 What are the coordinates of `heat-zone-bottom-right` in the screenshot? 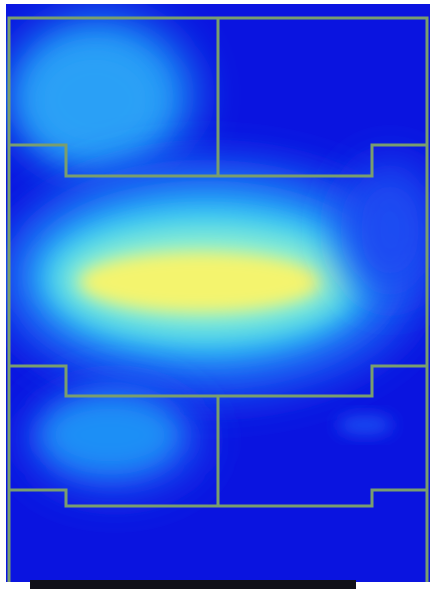 It's located at (365, 425).